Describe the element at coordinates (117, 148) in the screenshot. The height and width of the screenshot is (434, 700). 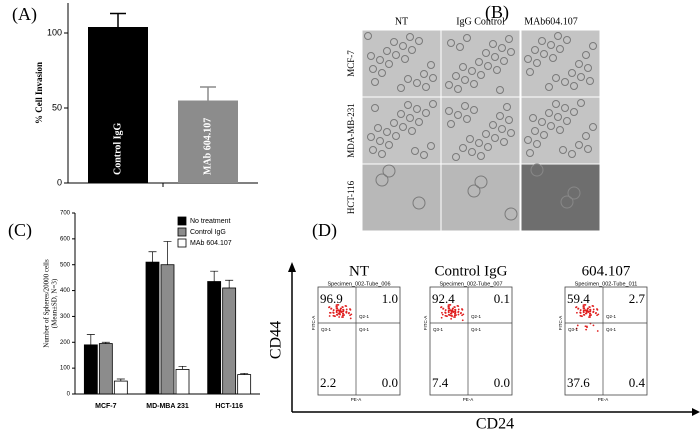
I see `bar-label: Control IgG` at that location.